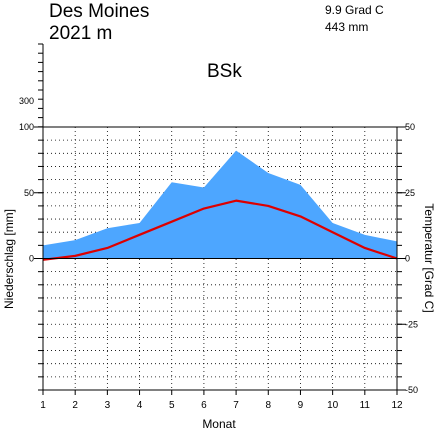 The height and width of the screenshot is (430, 437). What do you see at coordinates (221, 400) in the screenshot?
I see `x-axis: 1 2 3 4 5 6 7 8 9 10 11 12` at bounding box center [221, 400].